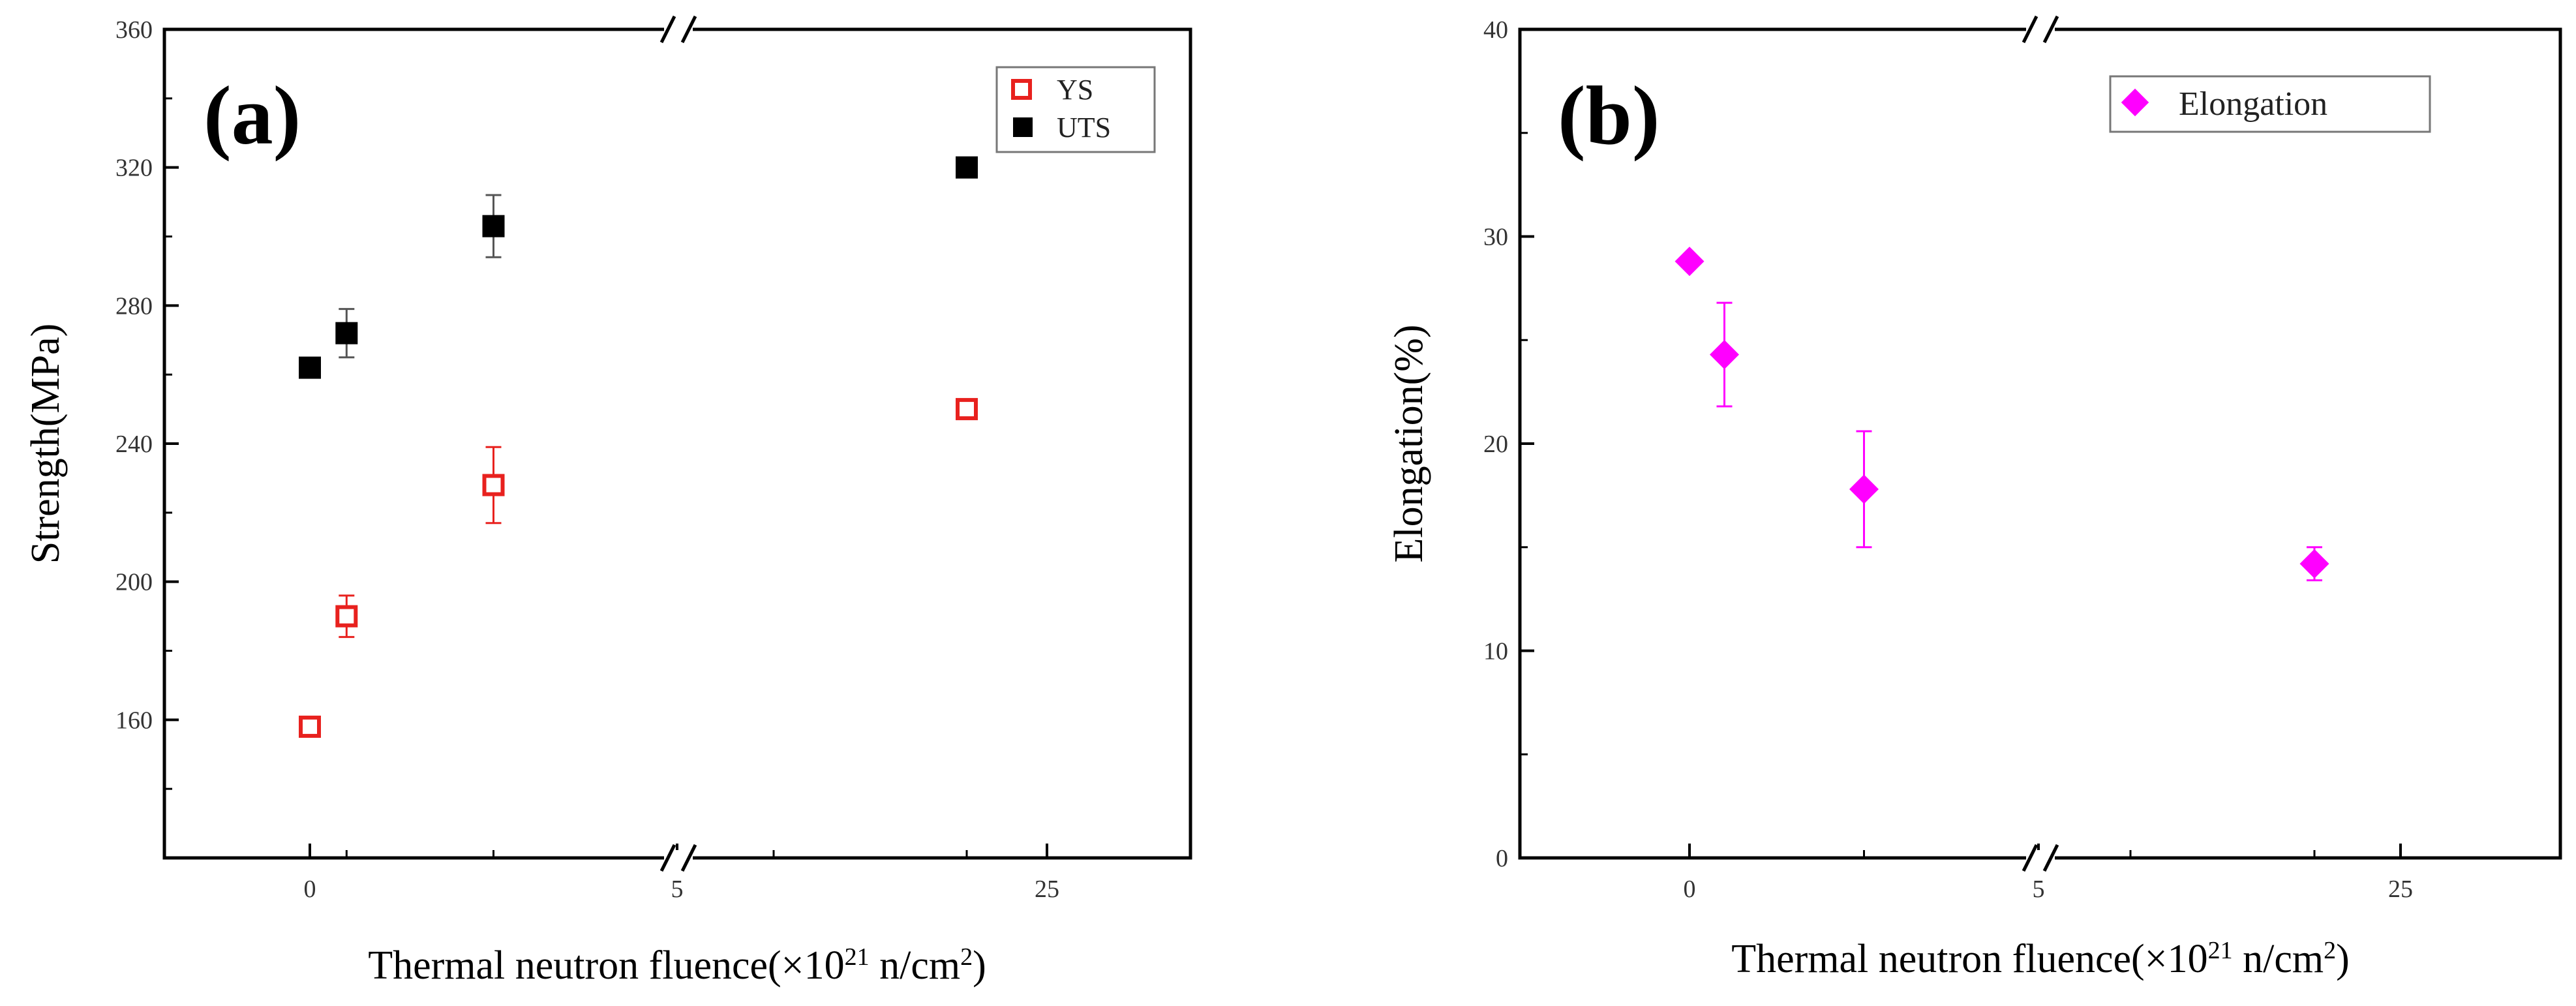  Describe the element at coordinates (2002, 414) in the screenshot. I see `data-marks-b` at that location.